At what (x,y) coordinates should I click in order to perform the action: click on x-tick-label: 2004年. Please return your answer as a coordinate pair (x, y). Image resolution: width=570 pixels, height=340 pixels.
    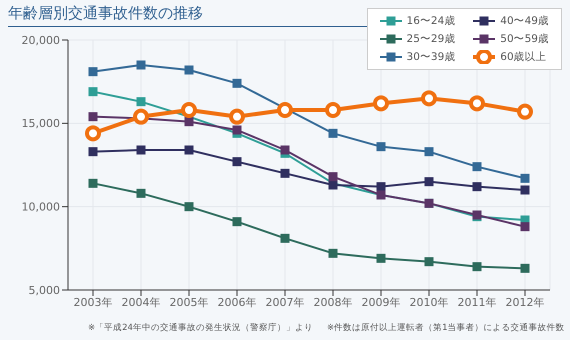
    Looking at the image, I should click on (141, 302).